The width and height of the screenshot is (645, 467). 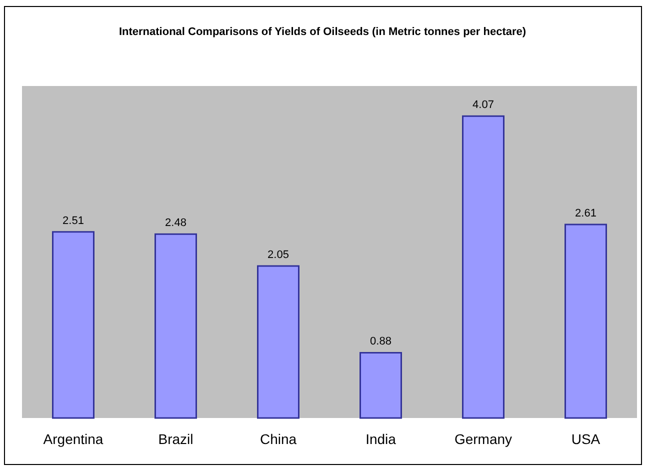 What do you see at coordinates (73, 220) in the screenshot?
I see `data-label: 2.51` at bounding box center [73, 220].